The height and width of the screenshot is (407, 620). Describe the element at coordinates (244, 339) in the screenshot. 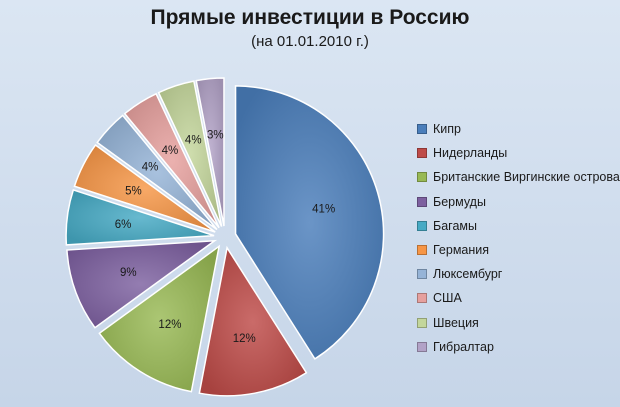

I see `slice-label-2: 12%` at that location.